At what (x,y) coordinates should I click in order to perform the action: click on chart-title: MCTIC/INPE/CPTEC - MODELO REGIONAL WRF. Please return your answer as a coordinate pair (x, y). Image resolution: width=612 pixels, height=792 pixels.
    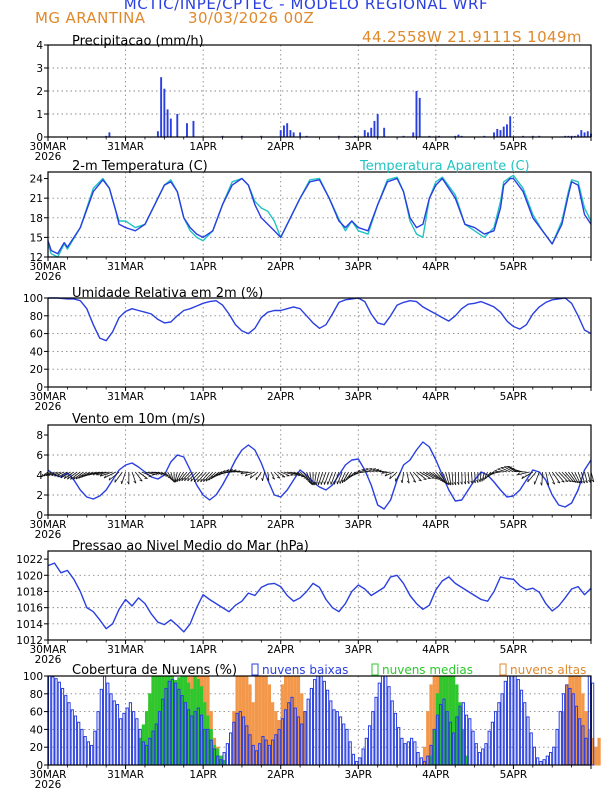
    Looking at the image, I should click on (306, 6).